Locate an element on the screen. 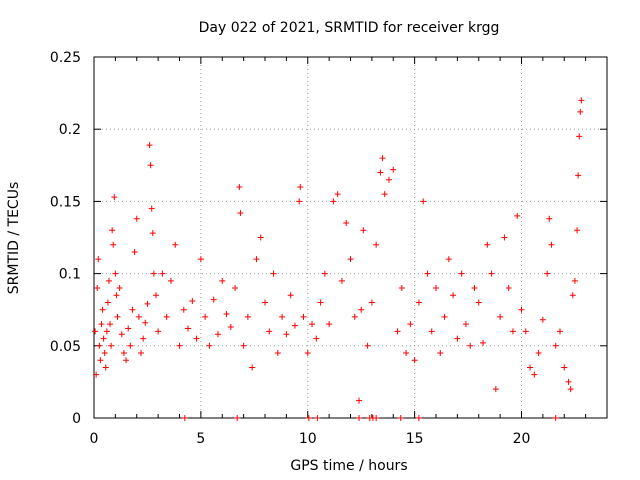  x-tick-label: 20 is located at coordinates (522, 439).